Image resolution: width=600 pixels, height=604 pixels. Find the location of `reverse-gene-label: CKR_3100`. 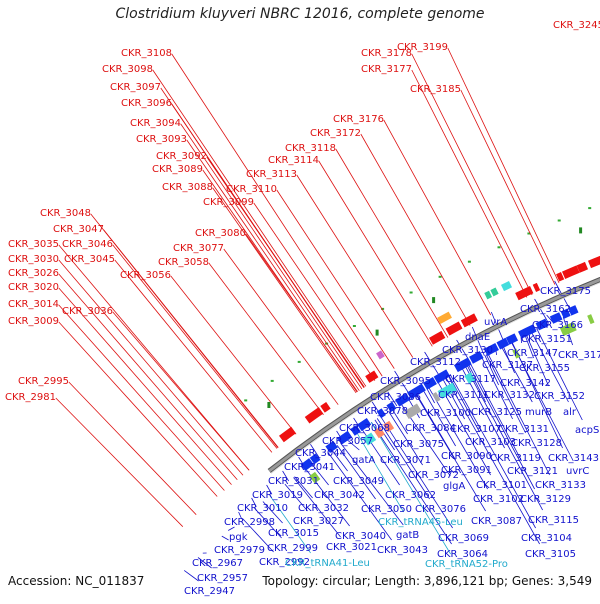

reverse-gene-label: CKR_3100 is located at coordinates (445, 413).